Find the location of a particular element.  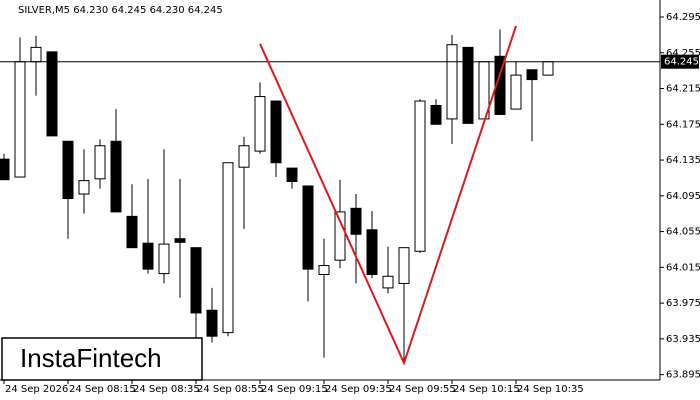

y-tick-label: 63.935 is located at coordinates (683, 339).